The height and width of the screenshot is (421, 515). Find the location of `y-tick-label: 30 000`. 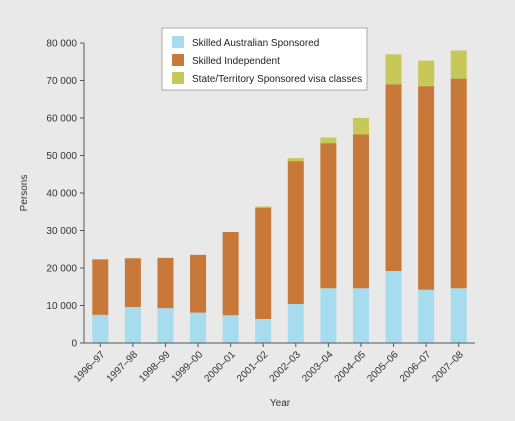

y-tick-label: 30 000 is located at coordinates (61, 231).